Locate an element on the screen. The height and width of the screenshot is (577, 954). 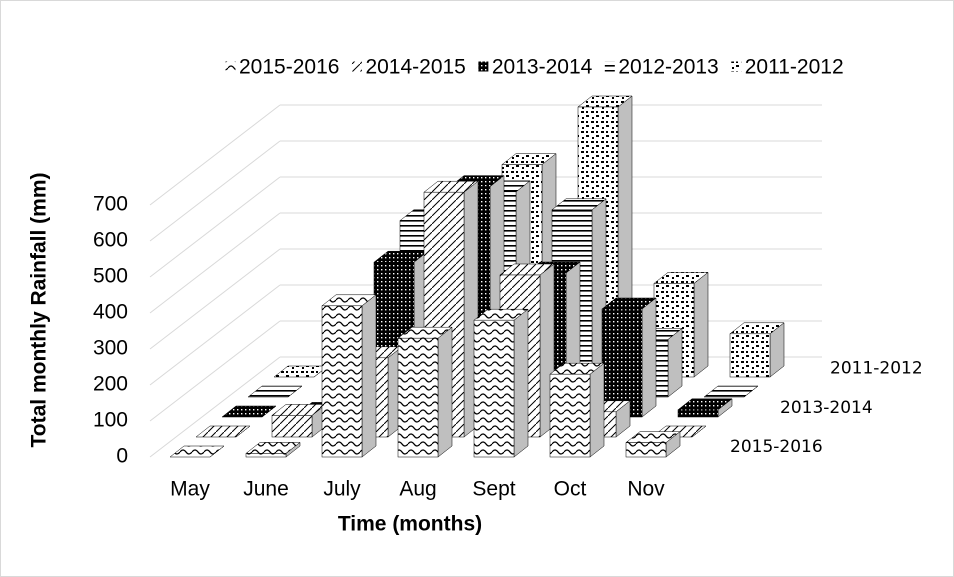
x-tick-label: June is located at coordinates (266, 489).